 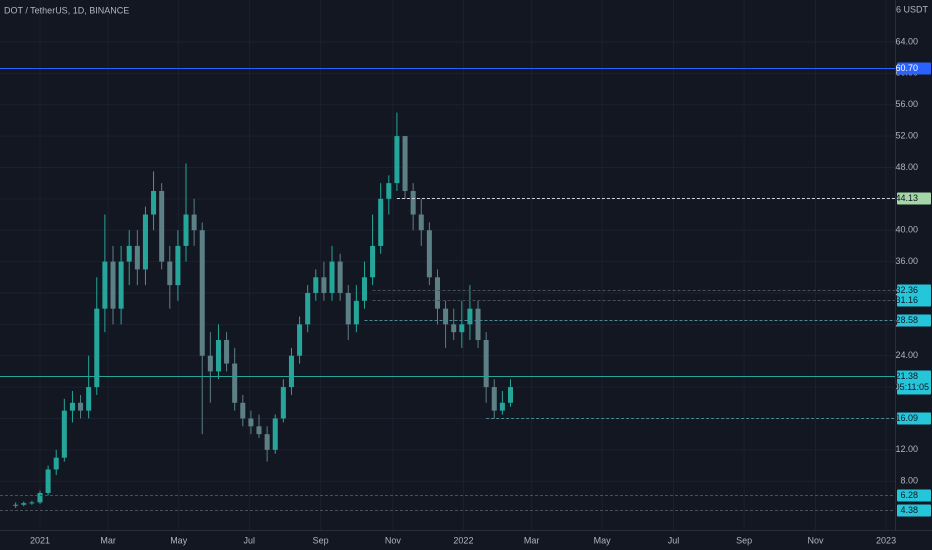 What do you see at coordinates (40, 540) in the screenshot?
I see `x-tick-label: 2021` at bounding box center [40, 540].